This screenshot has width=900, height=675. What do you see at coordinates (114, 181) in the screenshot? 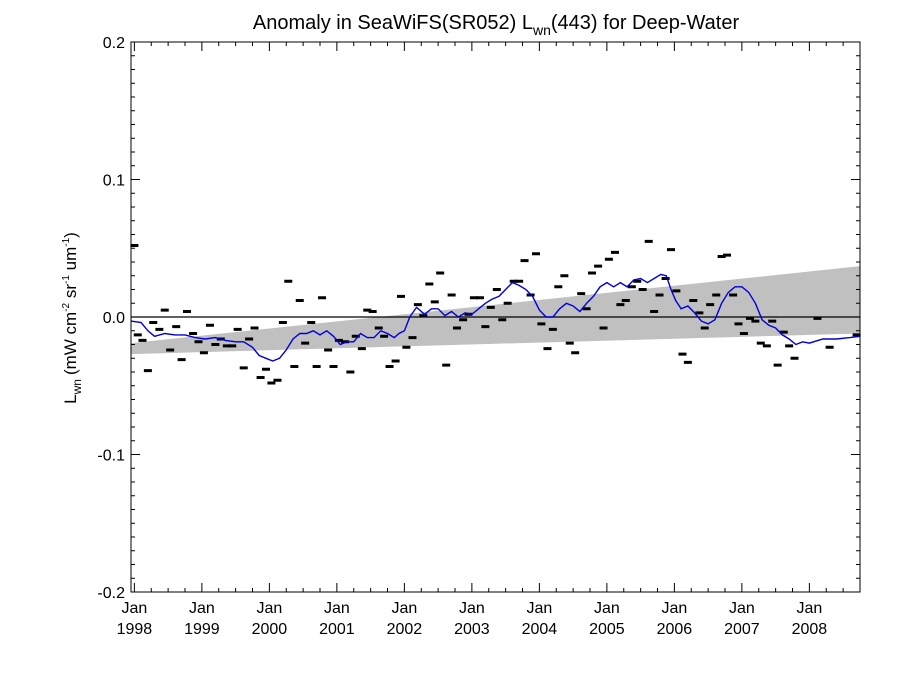
I see `y-tick-label-1: 0.1` at bounding box center [114, 181].